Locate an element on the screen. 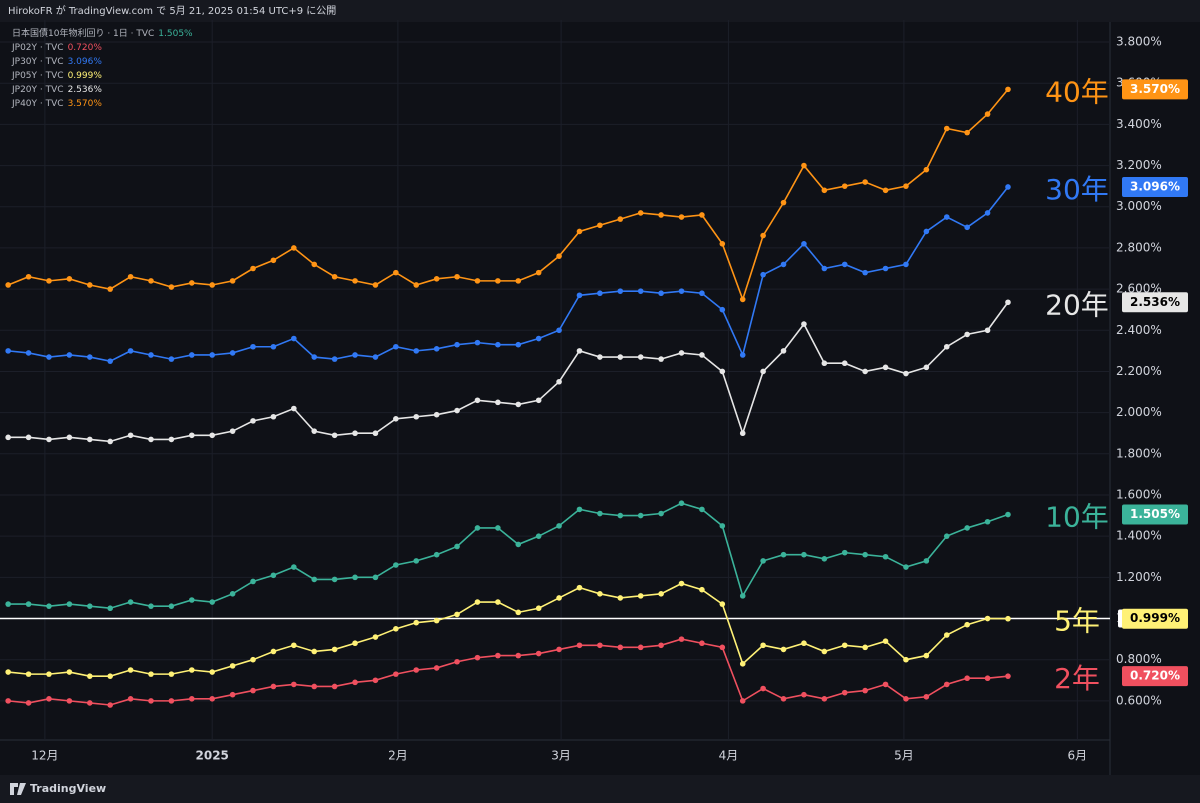  last-value-label: 3.570% is located at coordinates (1155, 89).